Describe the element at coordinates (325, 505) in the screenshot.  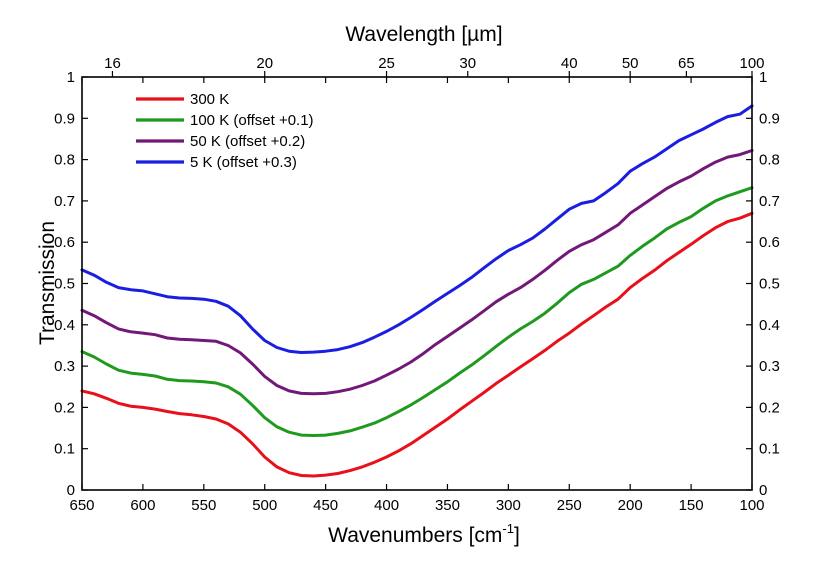
I see `x-tick-label: 450` at that location.